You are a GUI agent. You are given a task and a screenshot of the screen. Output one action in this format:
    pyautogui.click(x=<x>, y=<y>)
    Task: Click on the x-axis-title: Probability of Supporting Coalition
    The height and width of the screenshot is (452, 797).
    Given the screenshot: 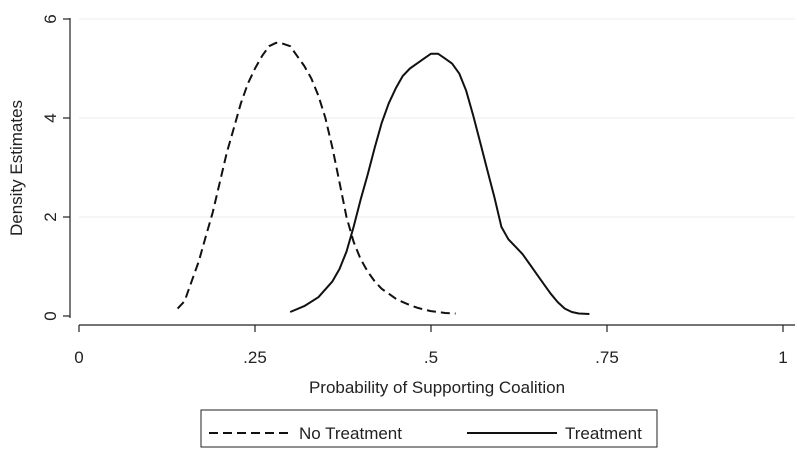 What is the action you would take?
    pyautogui.click(x=437, y=387)
    